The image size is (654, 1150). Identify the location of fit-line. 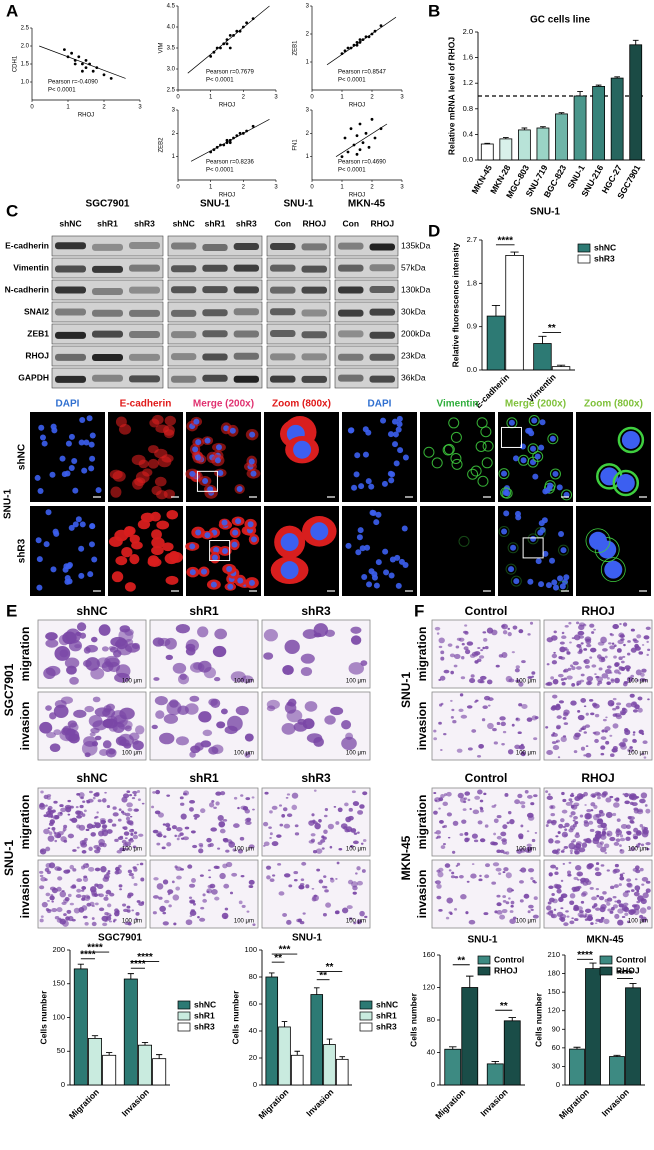
(361, 41).